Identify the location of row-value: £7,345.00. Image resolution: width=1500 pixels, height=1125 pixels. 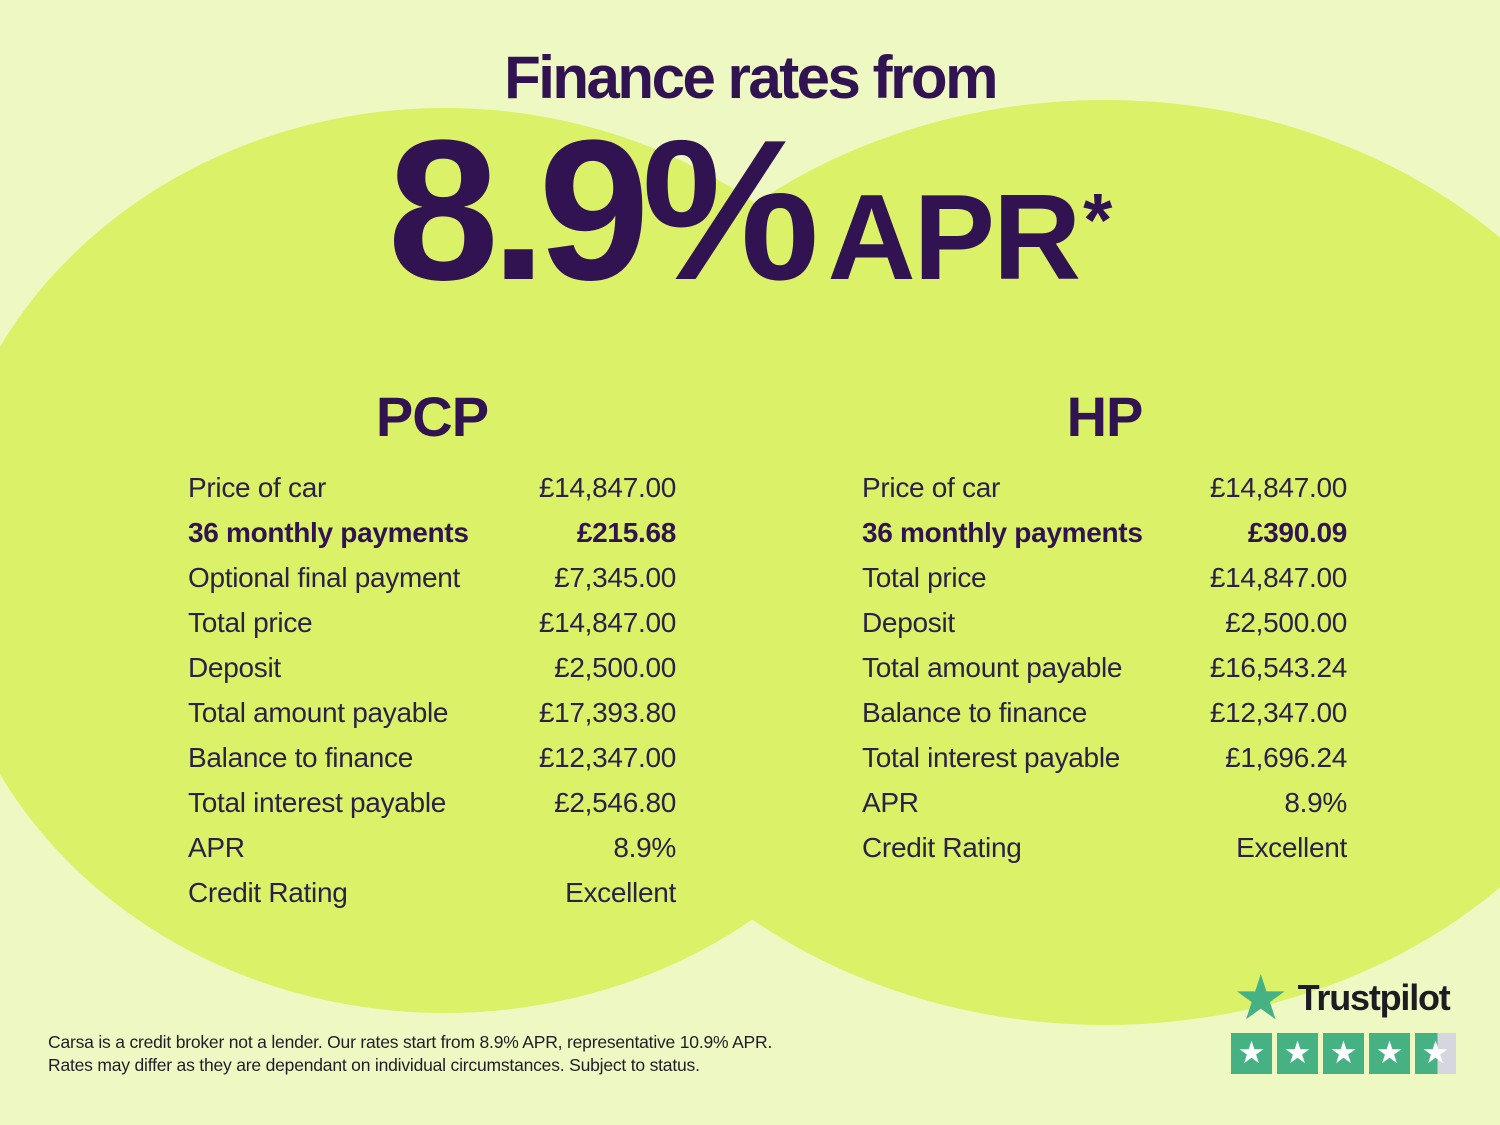
(615, 577).